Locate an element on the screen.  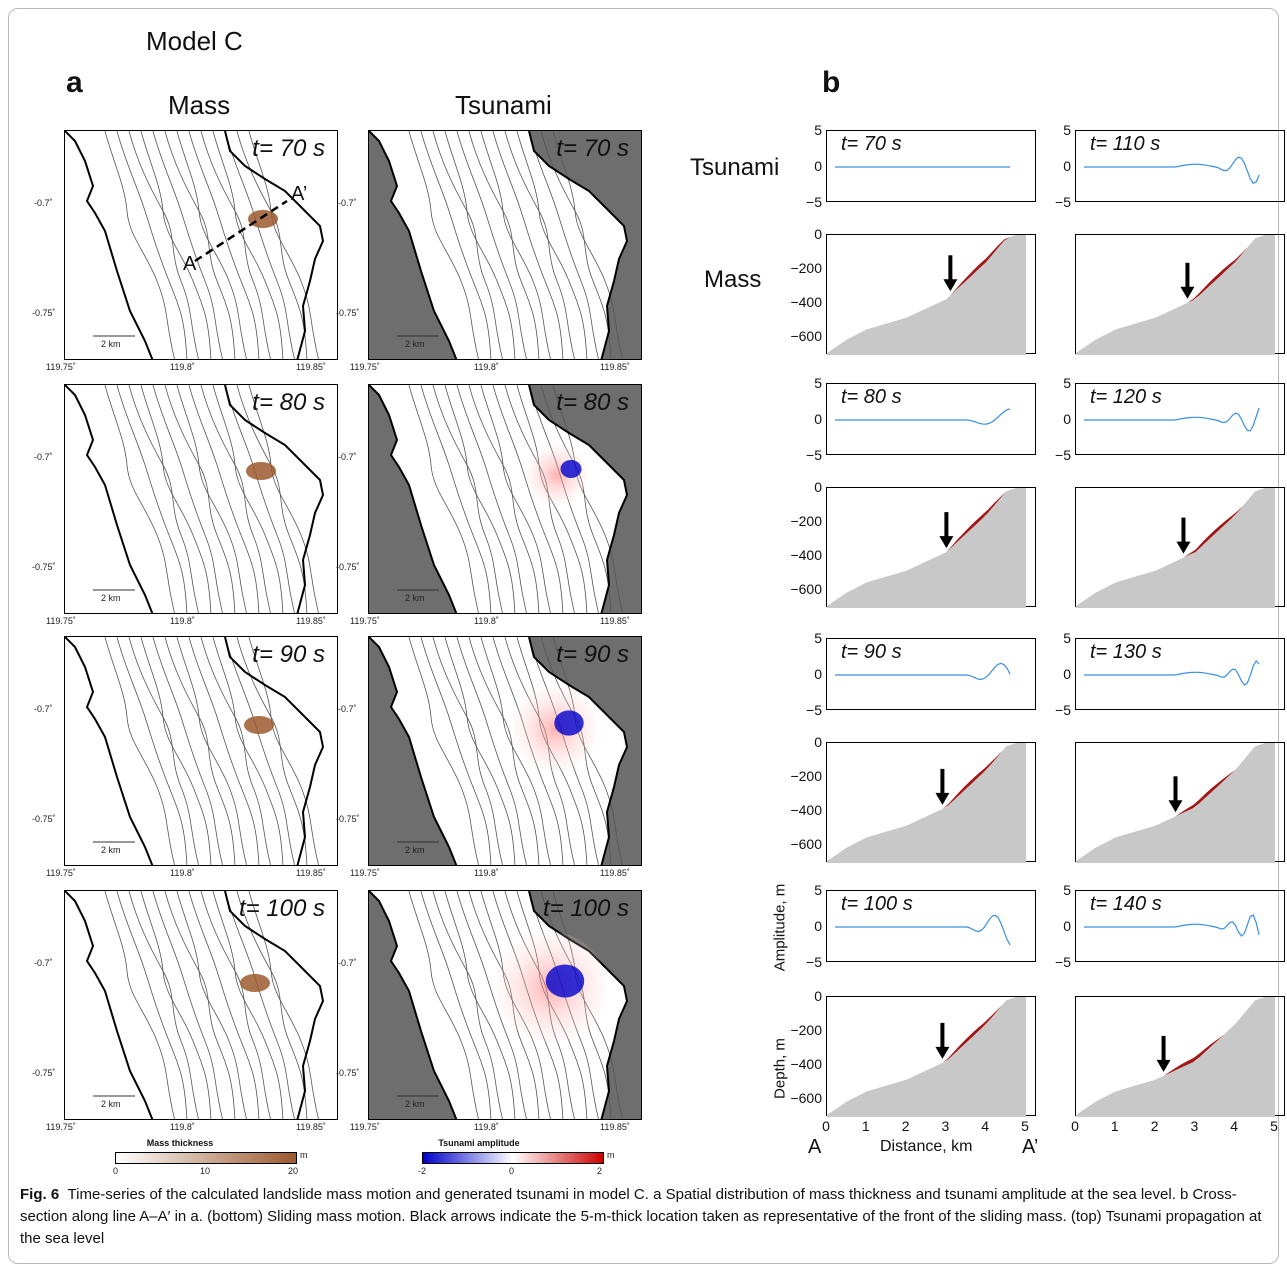
depth-tick: −400 is located at coordinates (806, 302).